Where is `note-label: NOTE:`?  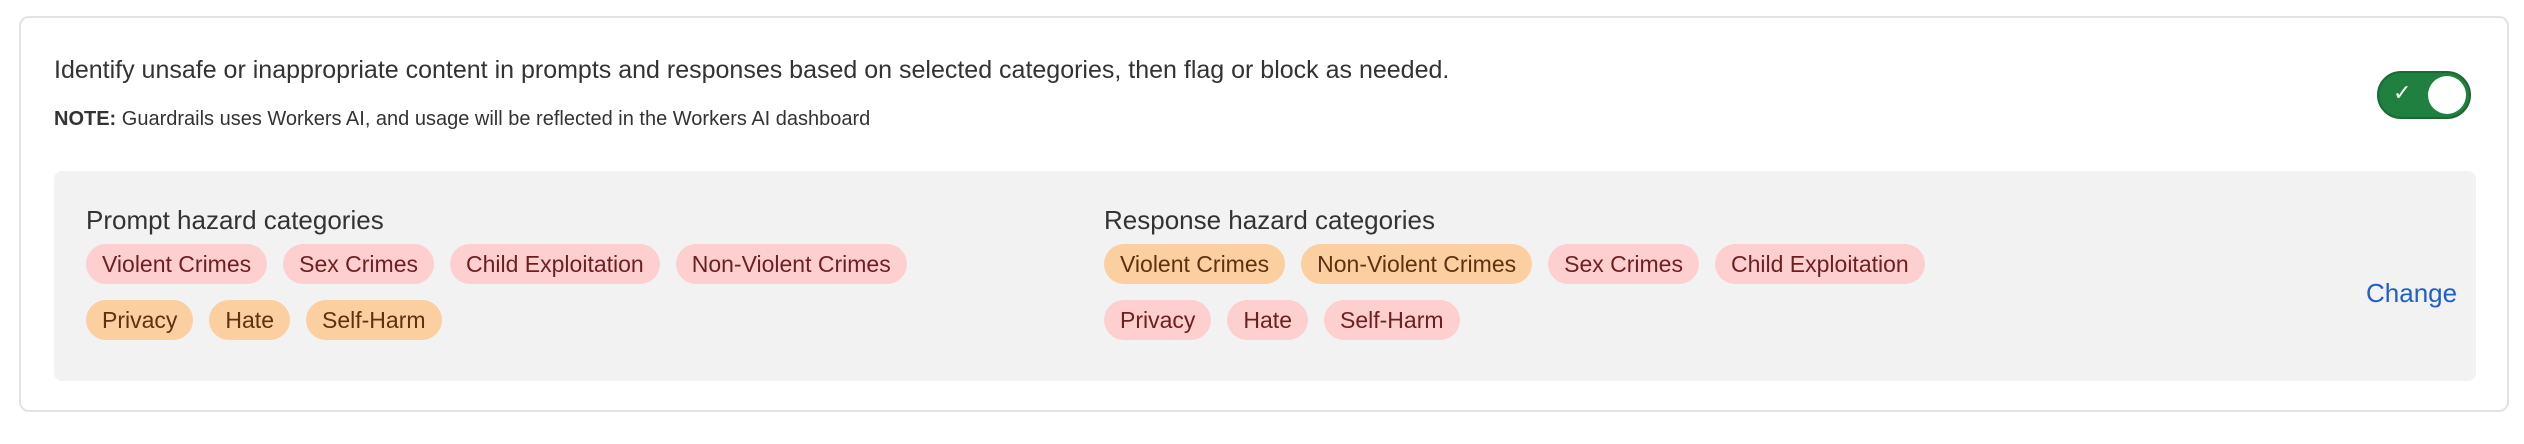 note-label: NOTE: is located at coordinates (85, 119).